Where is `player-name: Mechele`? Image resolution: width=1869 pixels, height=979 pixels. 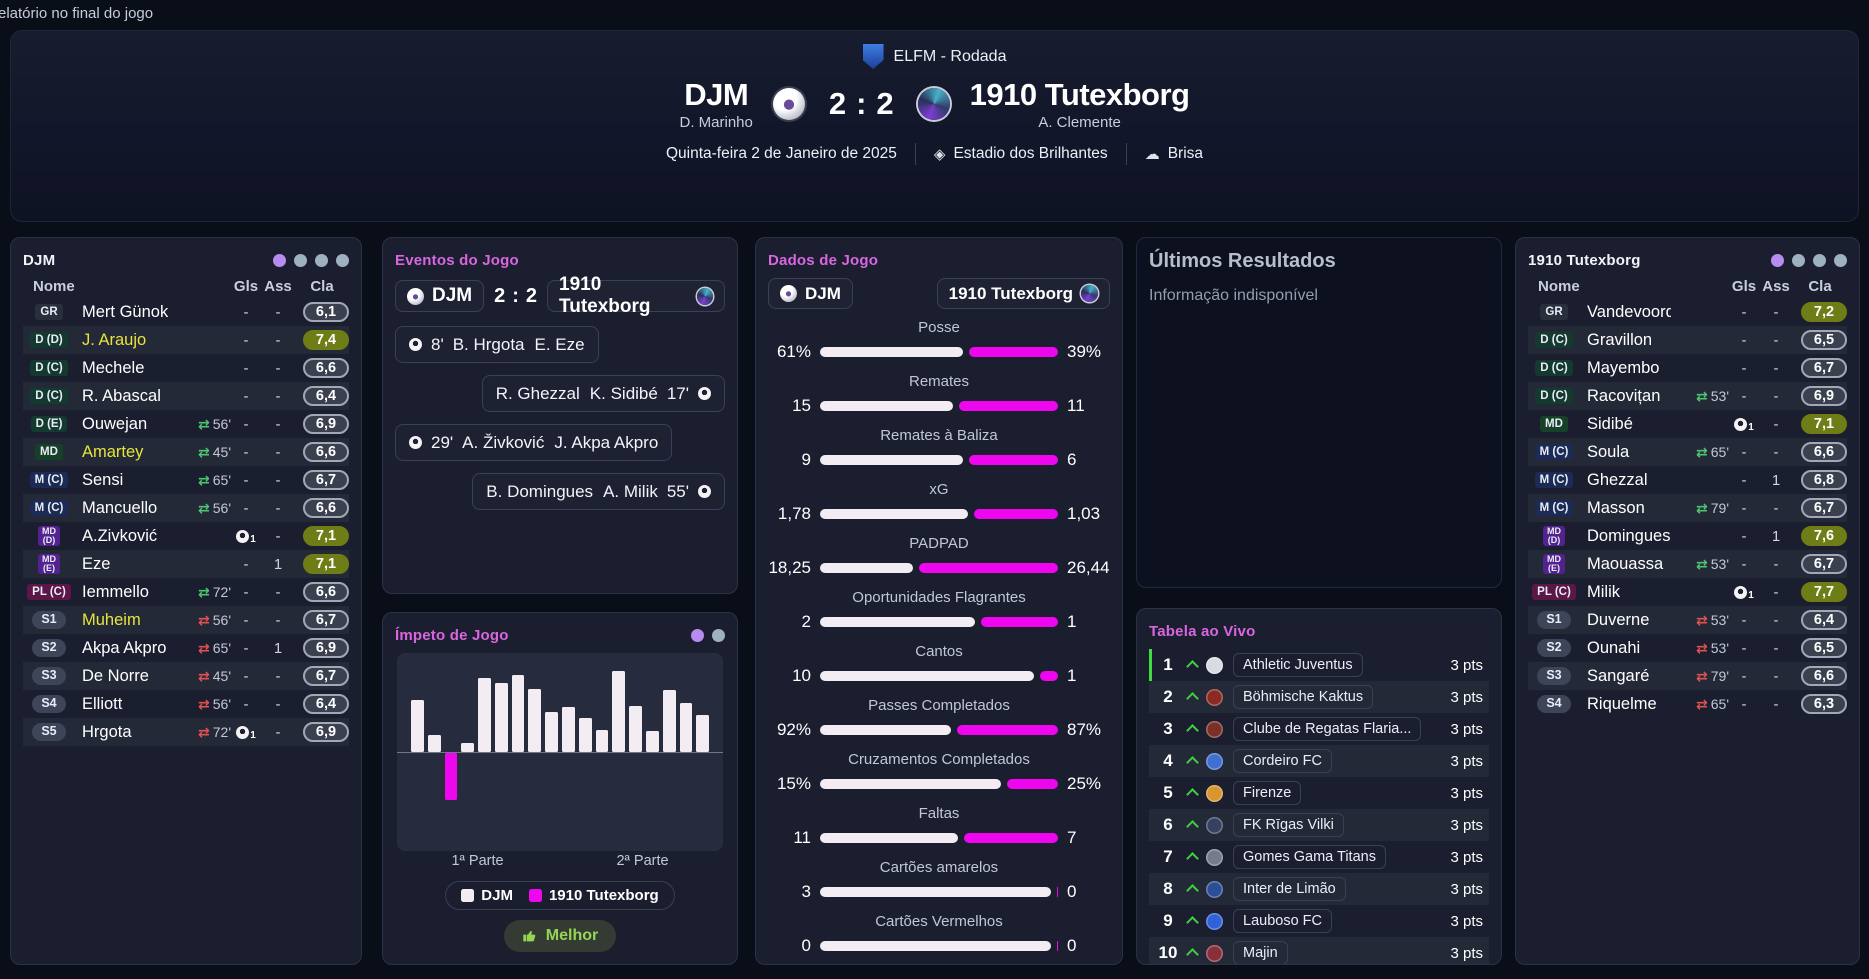 player-name: Mechele is located at coordinates (113, 367).